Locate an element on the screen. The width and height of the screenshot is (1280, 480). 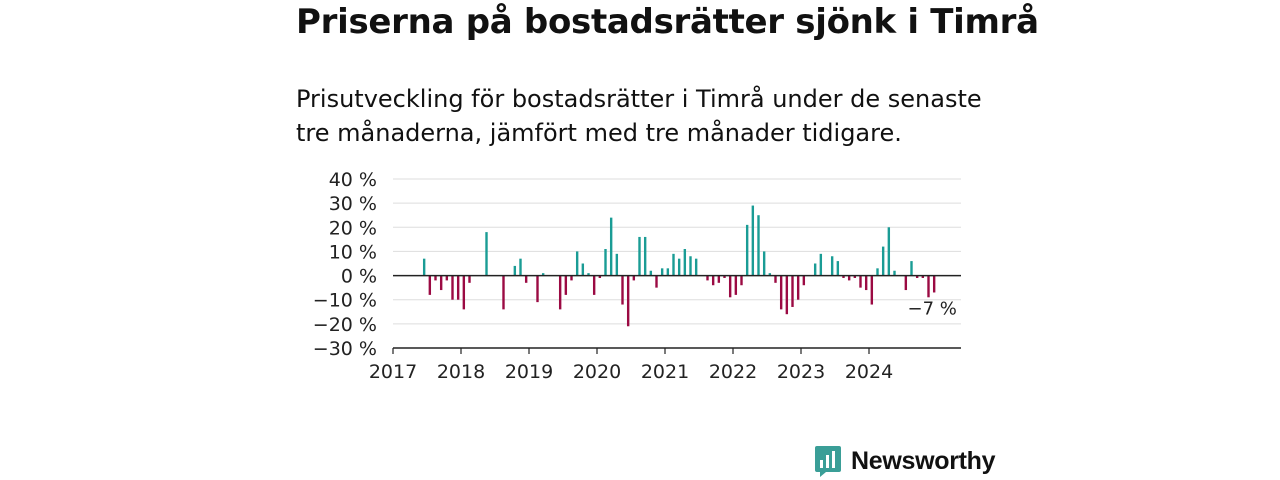
y-tick-label: 20 % is located at coordinates (353, 228).